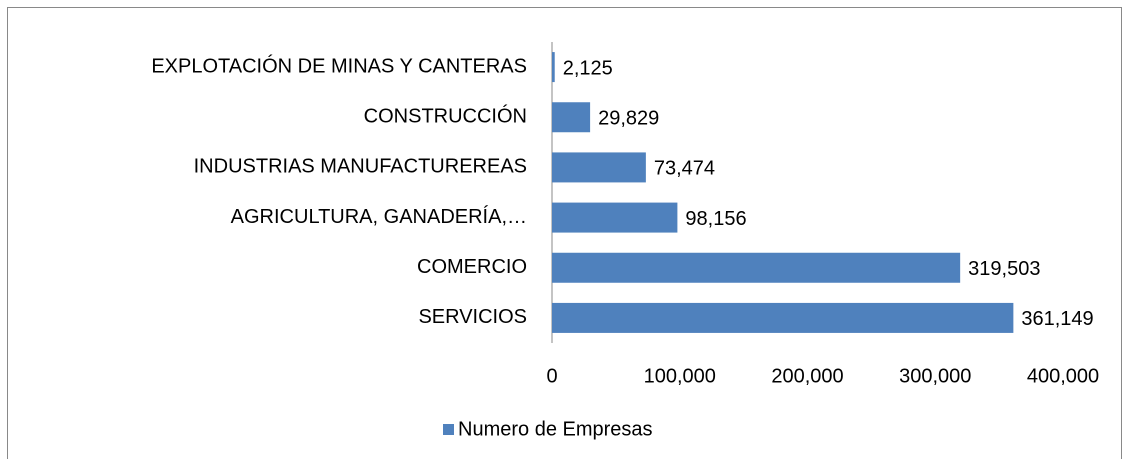 The image size is (1129, 459). What do you see at coordinates (339, 65) in the screenshot?
I see `y-tick-label: EXPLOTACIÓN DE MINAS Y CANTERAS` at bounding box center [339, 65].